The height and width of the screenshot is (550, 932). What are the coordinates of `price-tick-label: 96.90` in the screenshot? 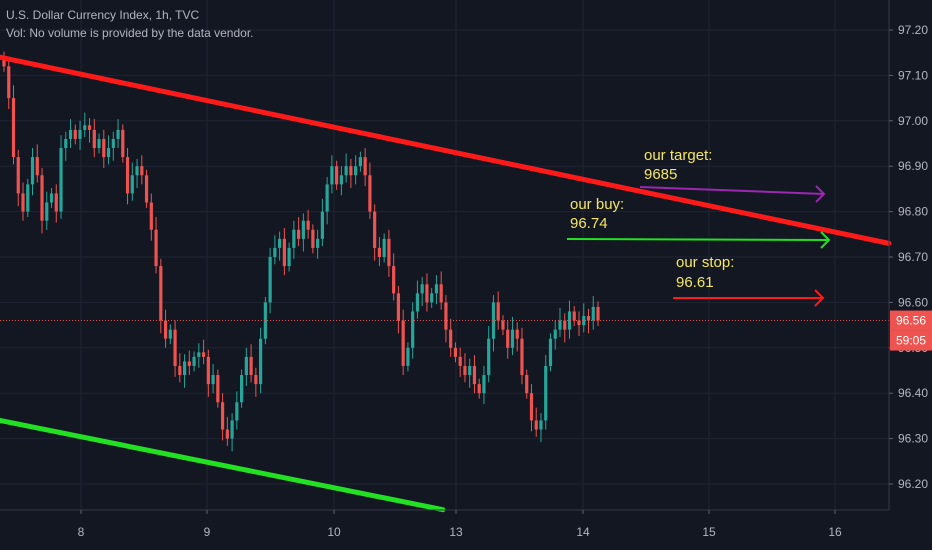 It's located at (913, 166).